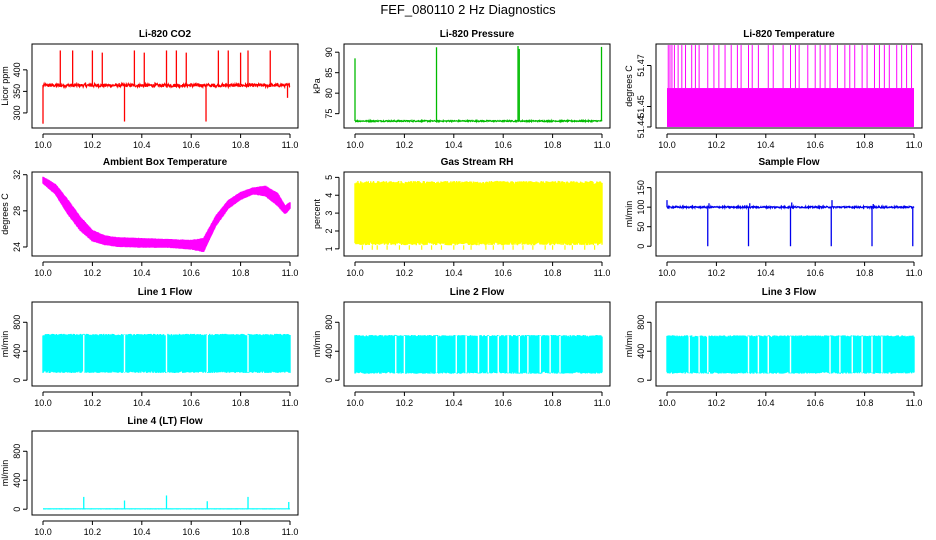 This screenshot has width=936, height=540. What do you see at coordinates (165, 421) in the screenshot?
I see `chart-title: Line 4 (LT) Flow` at bounding box center [165, 421].